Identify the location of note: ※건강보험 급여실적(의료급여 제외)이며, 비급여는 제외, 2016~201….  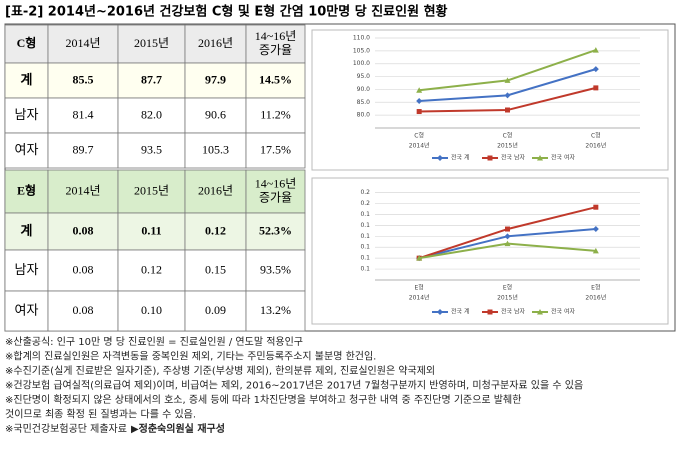
(294, 385).